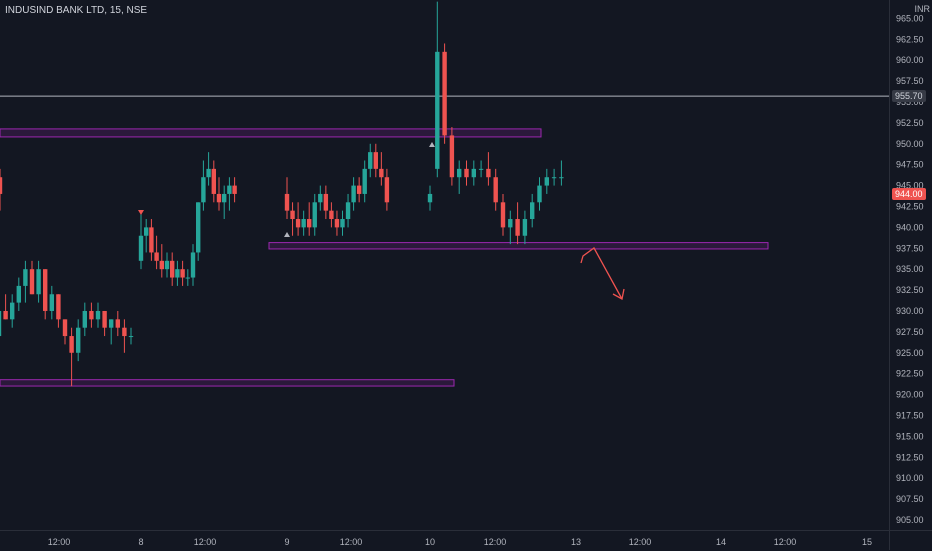 The height and width of the screenshot is (551, 932). Describe the element at coordinates (910, 123) in the screenshot. I see `price-tick-label: 952.50` at that location.